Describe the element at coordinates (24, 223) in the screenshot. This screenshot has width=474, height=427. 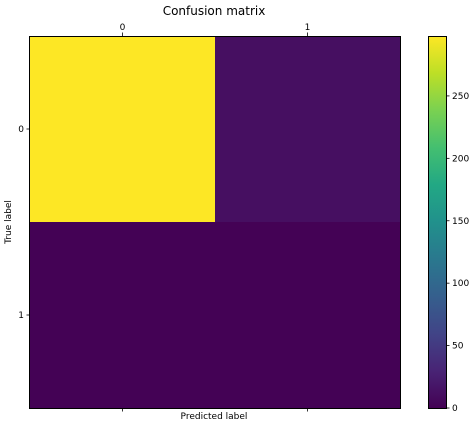
I see `y-axis-ticks: 01` at that location.